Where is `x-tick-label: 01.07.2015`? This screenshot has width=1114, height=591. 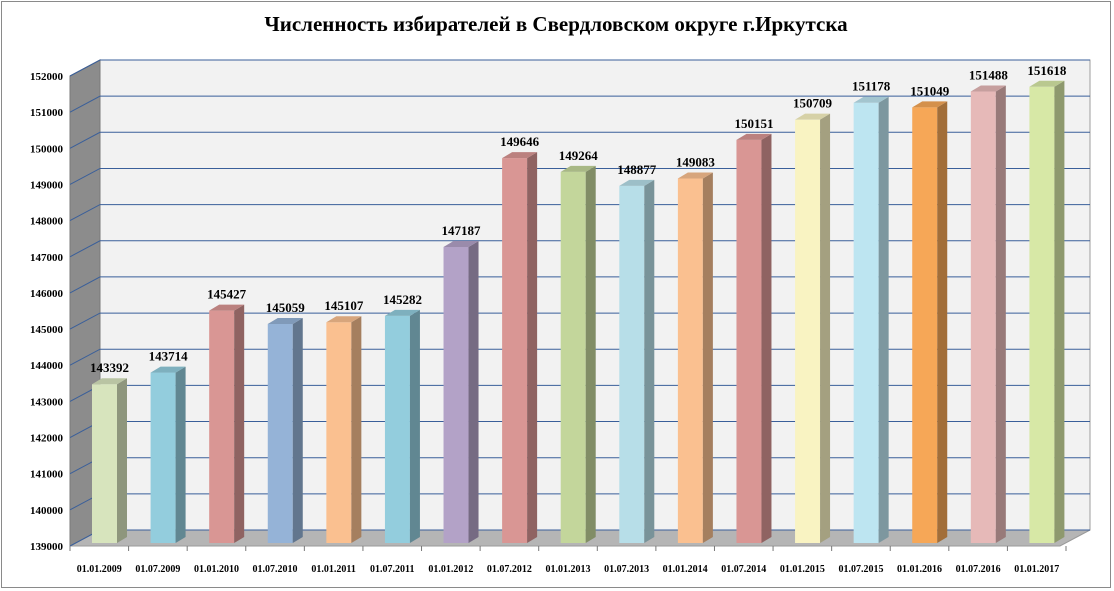 x-tick-label: 01.07.2015 is located at coordinates (860, 569).